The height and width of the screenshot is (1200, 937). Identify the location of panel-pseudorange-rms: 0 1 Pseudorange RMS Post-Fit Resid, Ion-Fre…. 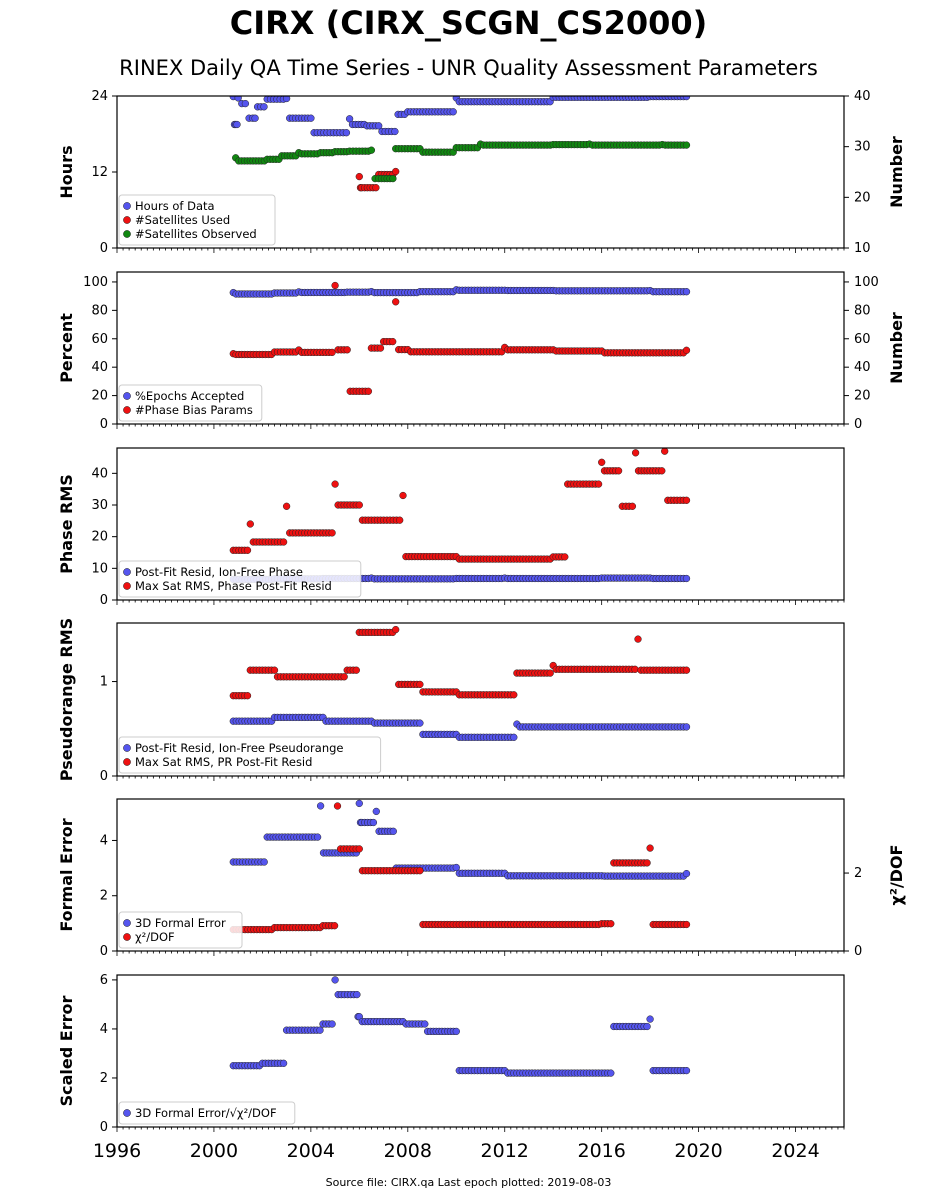
(451, 701).